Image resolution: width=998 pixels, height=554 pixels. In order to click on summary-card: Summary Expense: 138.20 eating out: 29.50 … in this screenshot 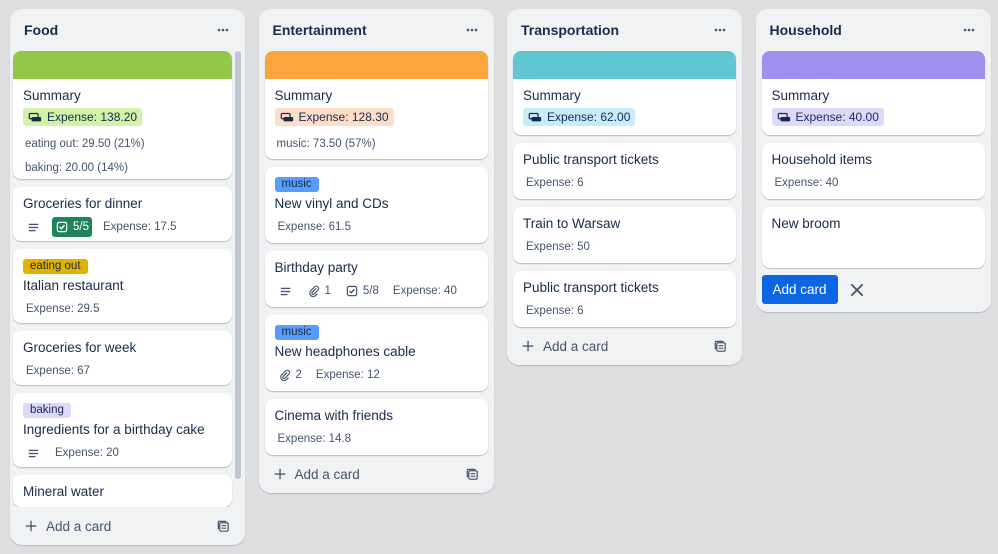, I will do `click(122, 115)`.